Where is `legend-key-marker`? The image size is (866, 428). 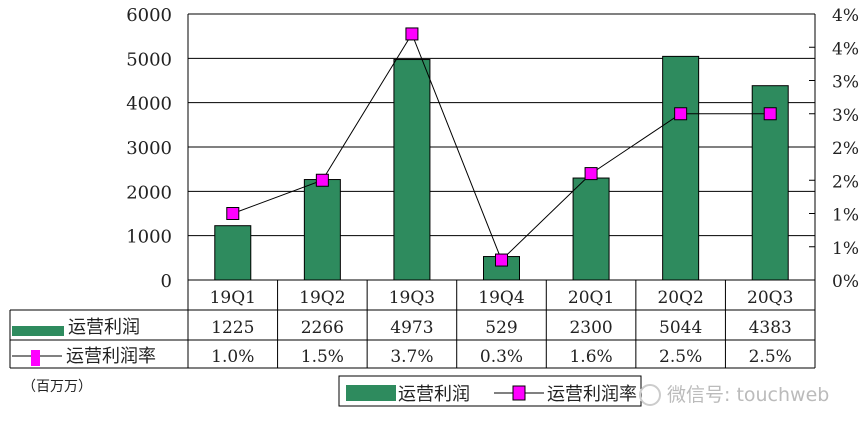
legend-key-marker is located at coordinates (35, 358).